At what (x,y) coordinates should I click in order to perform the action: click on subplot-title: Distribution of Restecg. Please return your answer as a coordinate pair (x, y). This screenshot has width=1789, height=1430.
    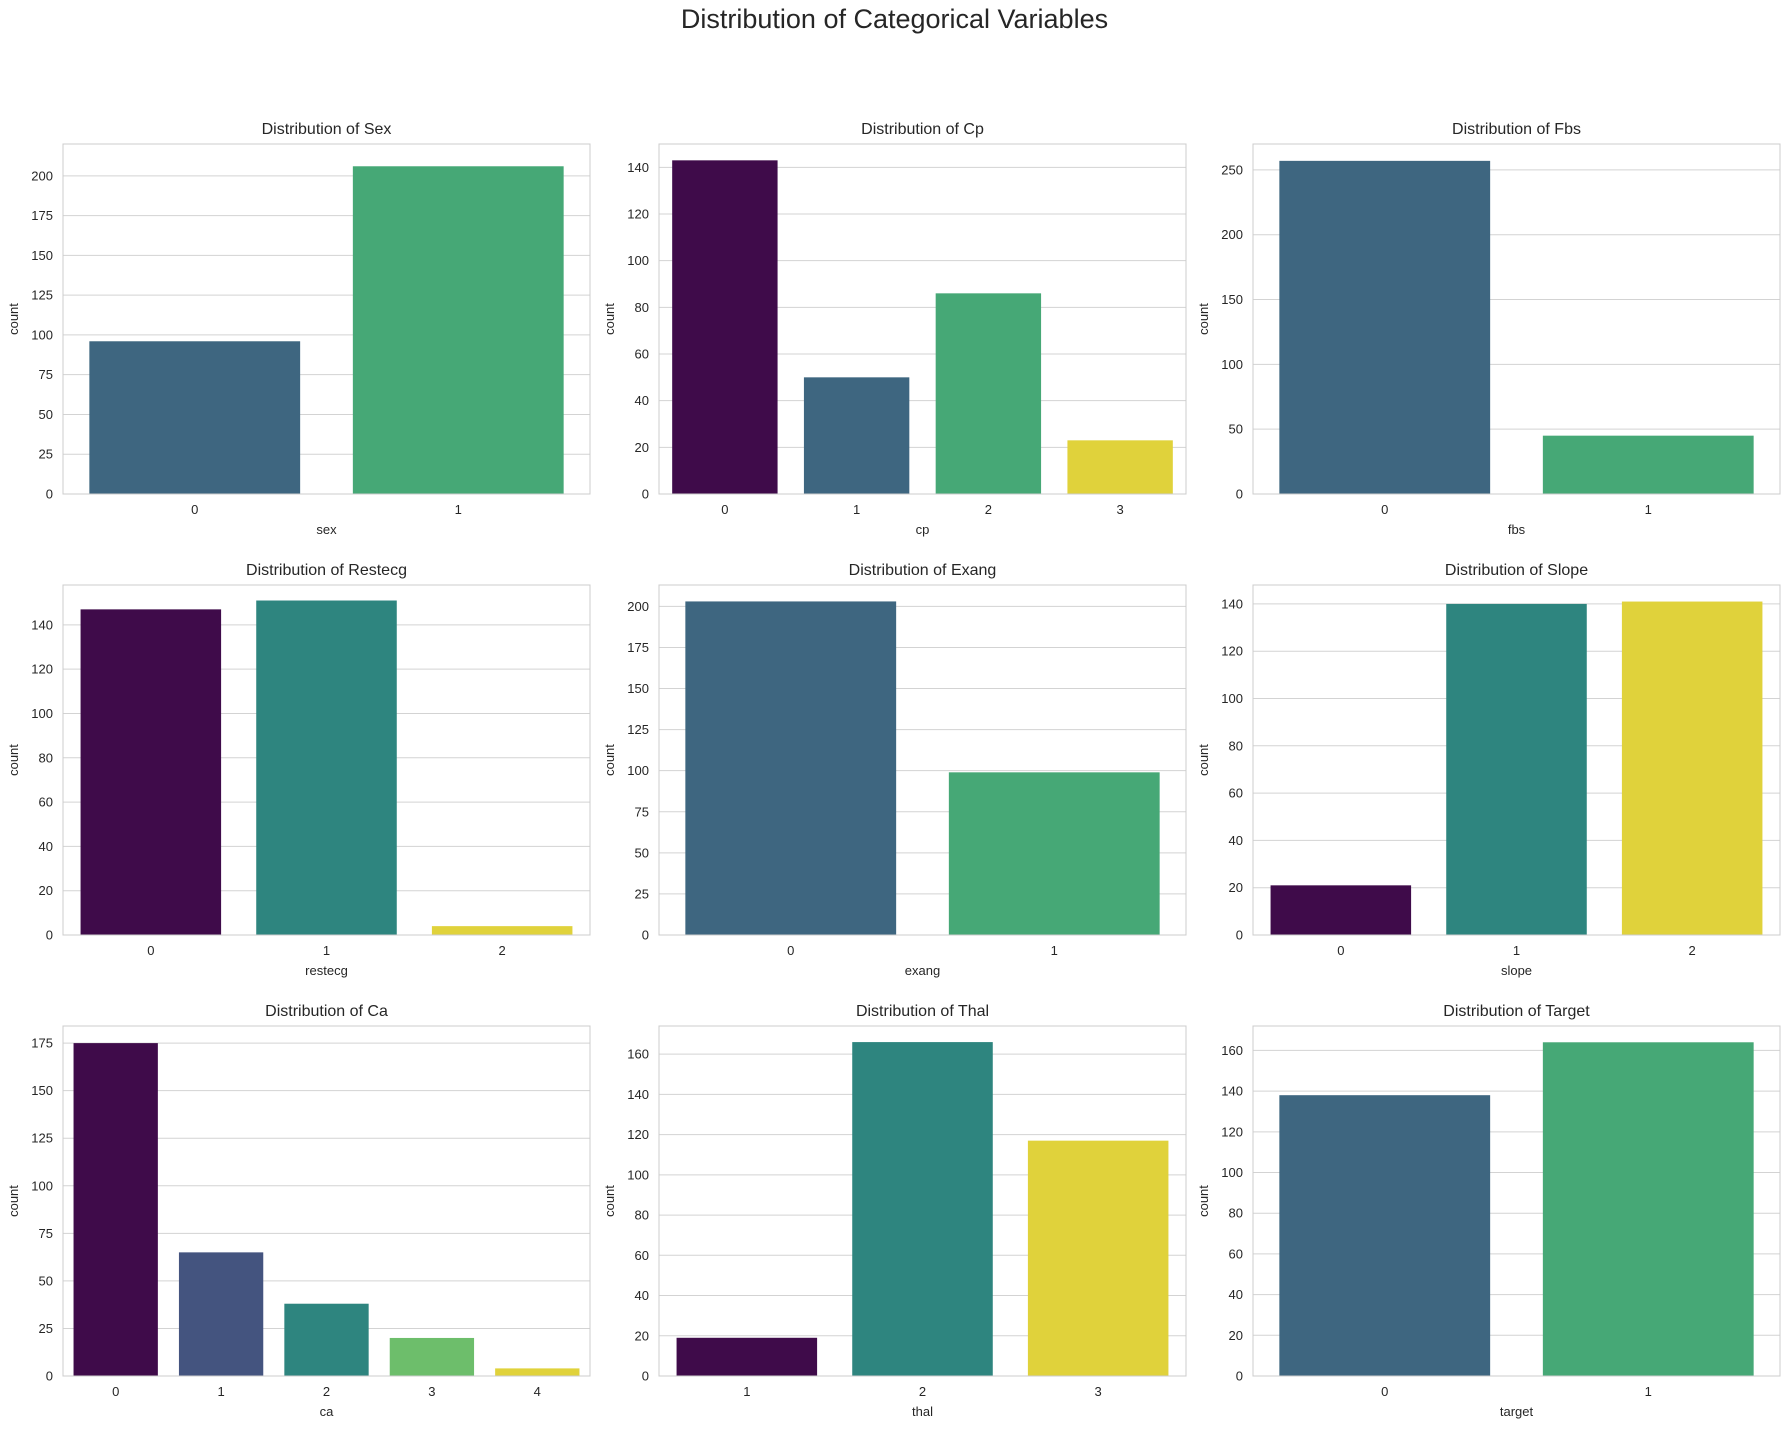
    Looking at the image, I should click on (326, 570).